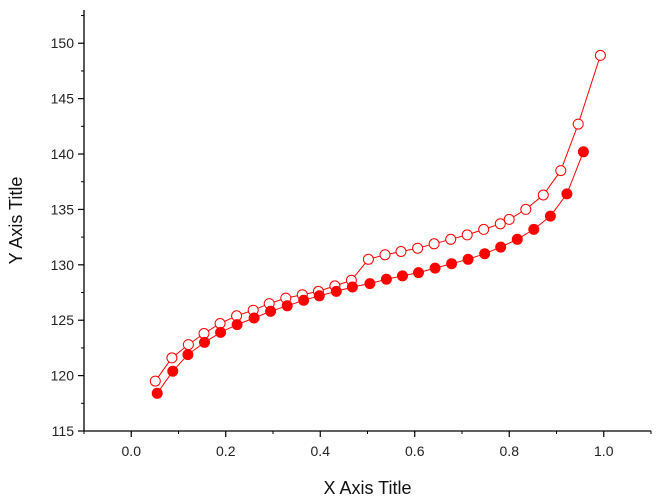 This screenshot has height=504, width=656. What do you see at coordinates (16, 221) in the screenshot?
I see `y-axis-title: Y Axis Title` at bounding box center [16, 221].